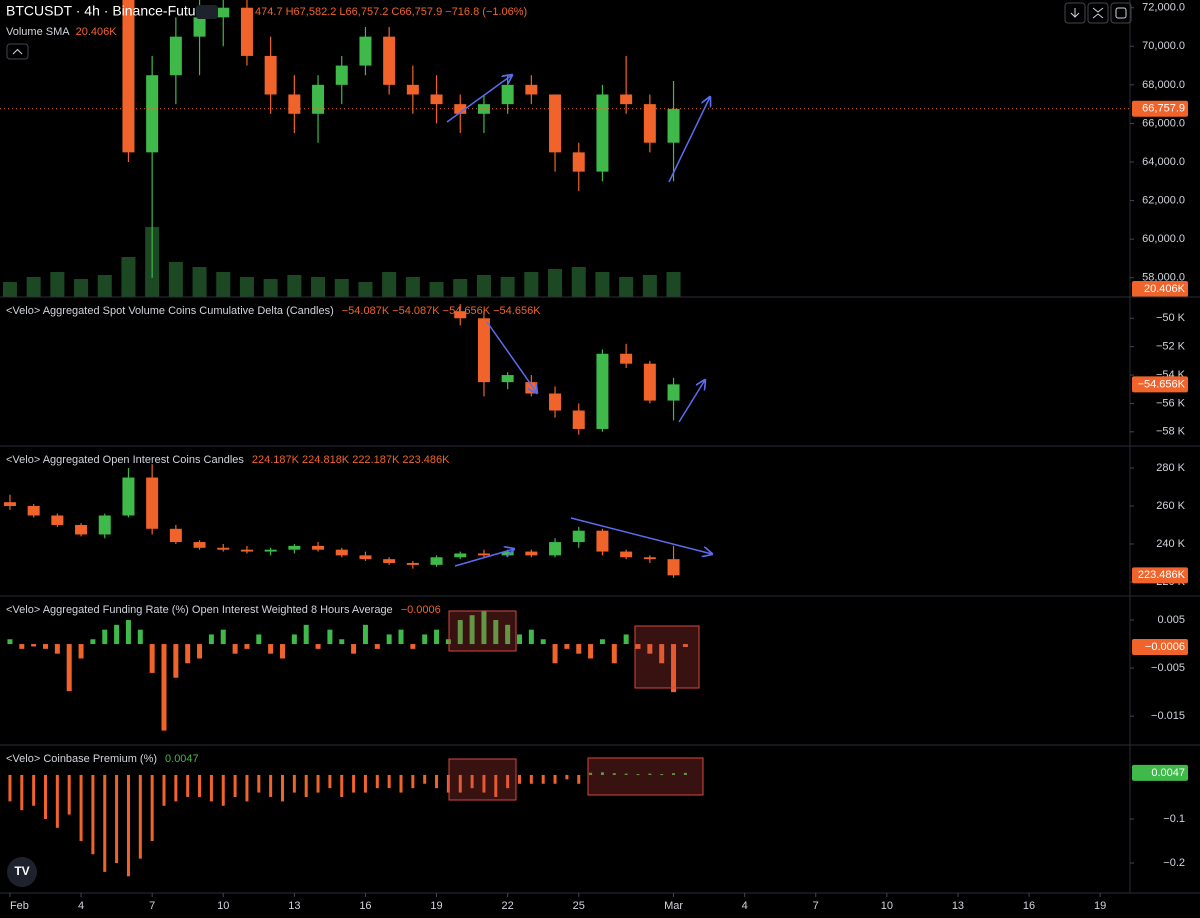 The width and height of the screenshot is (1200, 918). I want to click on collapse-button, so click(17, 51).